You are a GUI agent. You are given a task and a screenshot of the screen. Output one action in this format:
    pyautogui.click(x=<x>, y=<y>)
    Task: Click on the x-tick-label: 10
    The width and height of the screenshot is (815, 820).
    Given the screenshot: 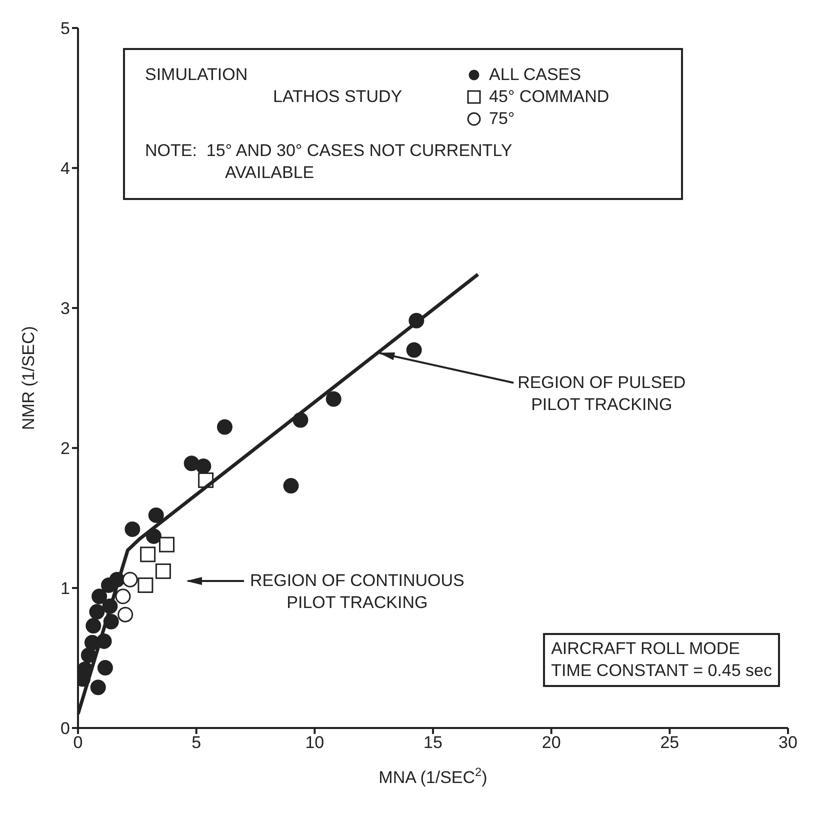 What is the action you would take?
    pyautogui.click(x=314, y=742)
    